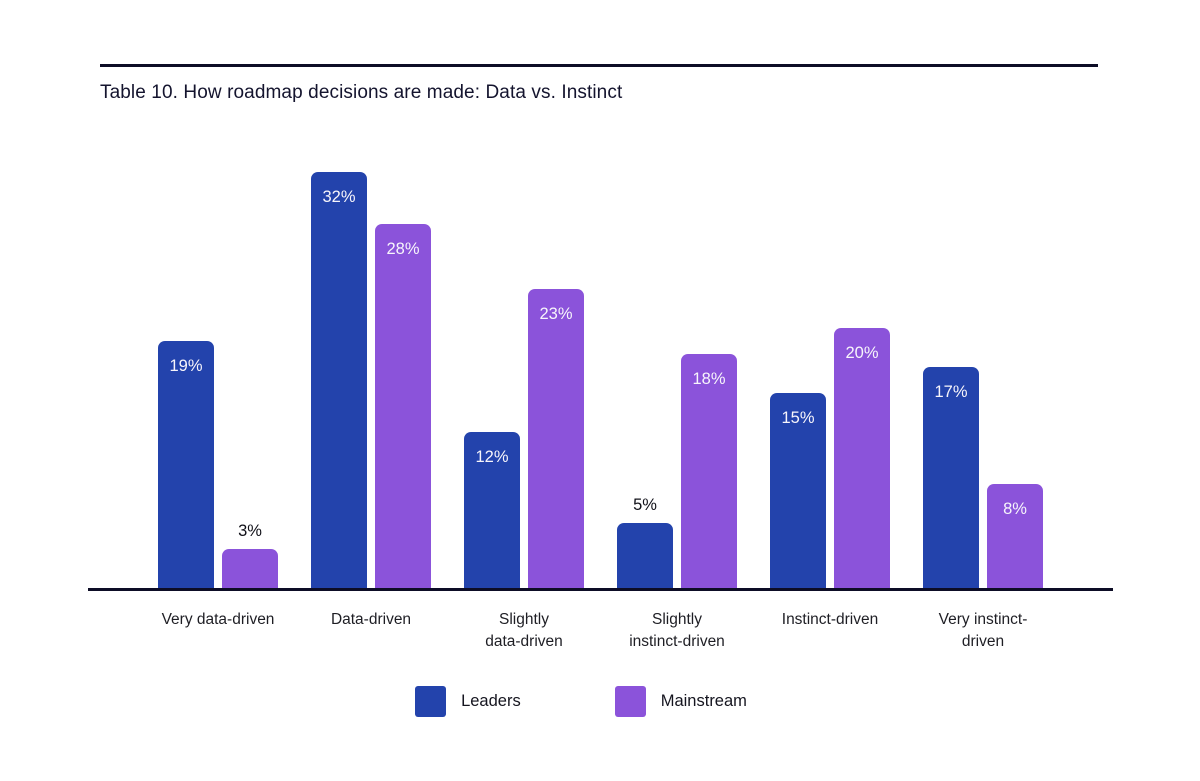  Describe the element at coordinates (371, 619) in the screenshot. I see `x-tick-label-data-driven: Data-driven` at that location.